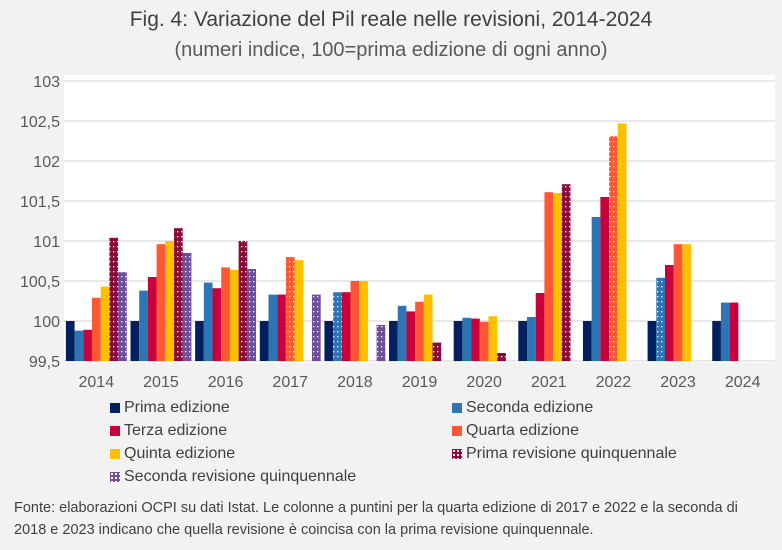  Describe the element at coordinates (40, 122) in the screenshot. I see `y-tick-label: 102,5` at that location.